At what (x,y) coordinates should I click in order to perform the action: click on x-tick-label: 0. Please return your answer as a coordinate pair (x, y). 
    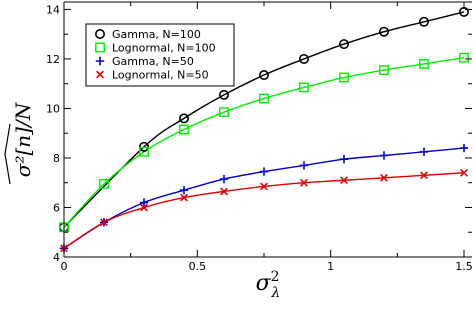
    Looking at the image, I should click on (64, 266).